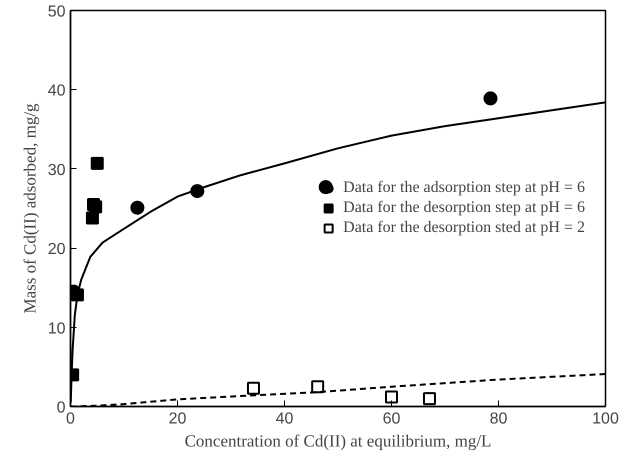 The width and height of the screenshot is (623, 465). What do you see at coordinates (464, 188) in the screenshot?
I see `legend-label: Data for the adsorption step at pH = 6` at bounding box center [464, 188].